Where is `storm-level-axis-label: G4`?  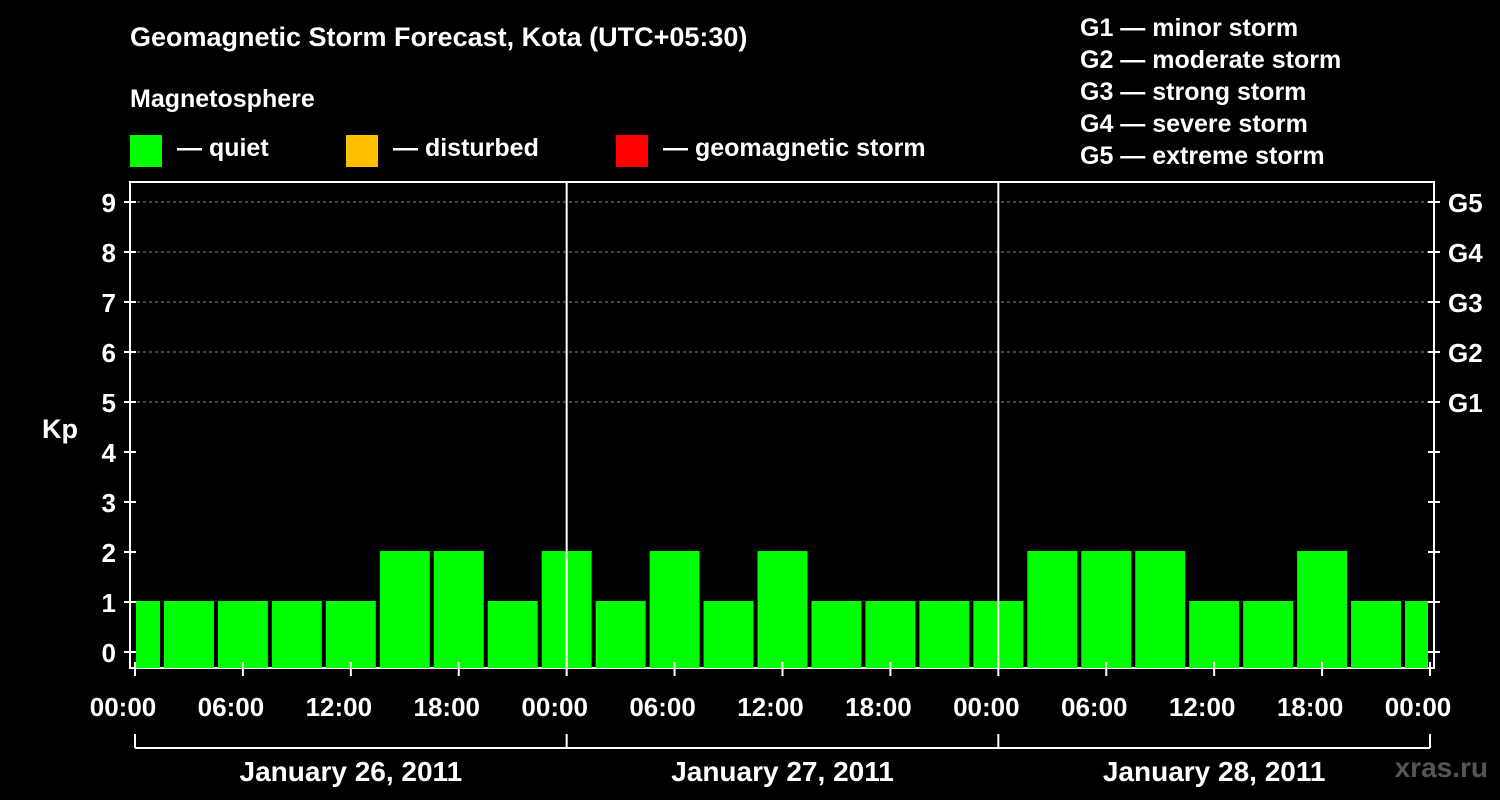 storm-level-axis-label: G4 is located at coordinates (1465, 253).